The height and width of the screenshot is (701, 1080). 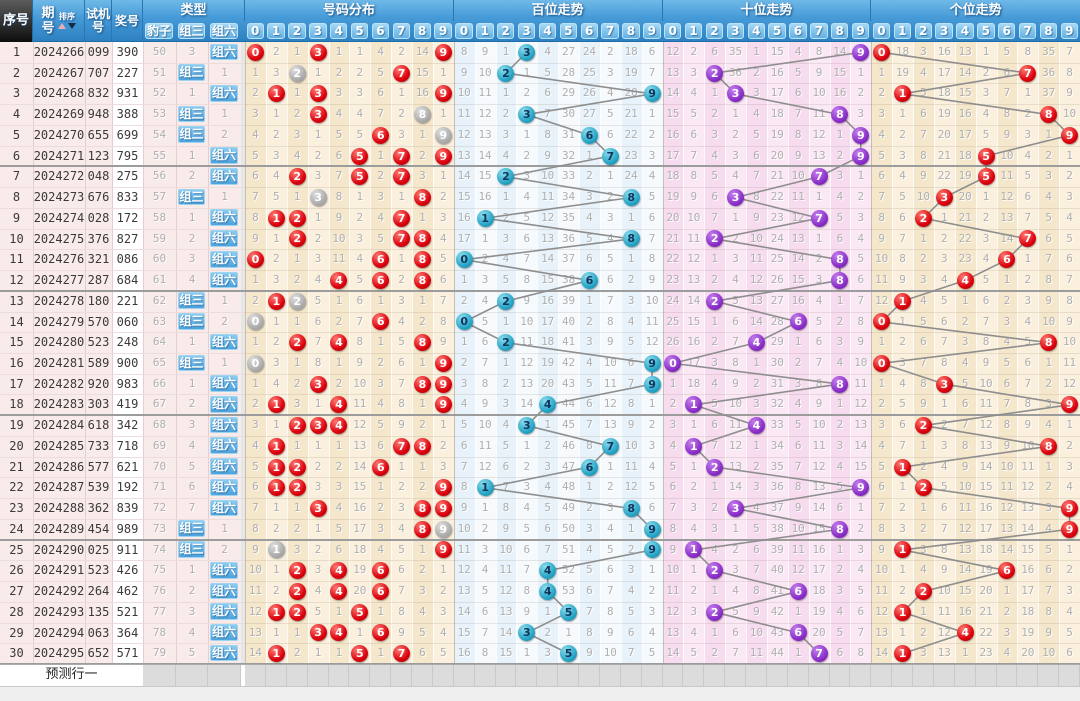 I want to click on seq-cell: 30, so click(x=16, y=653).